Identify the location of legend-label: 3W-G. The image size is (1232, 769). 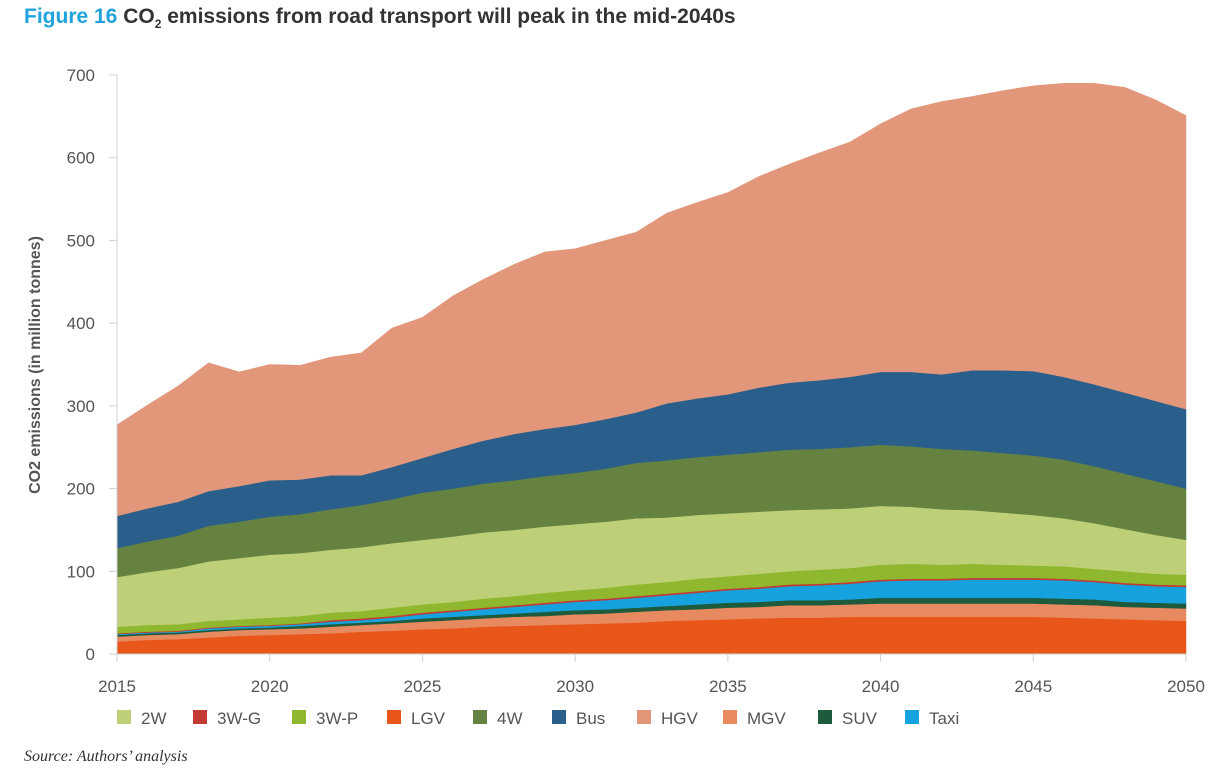
(239, 718).